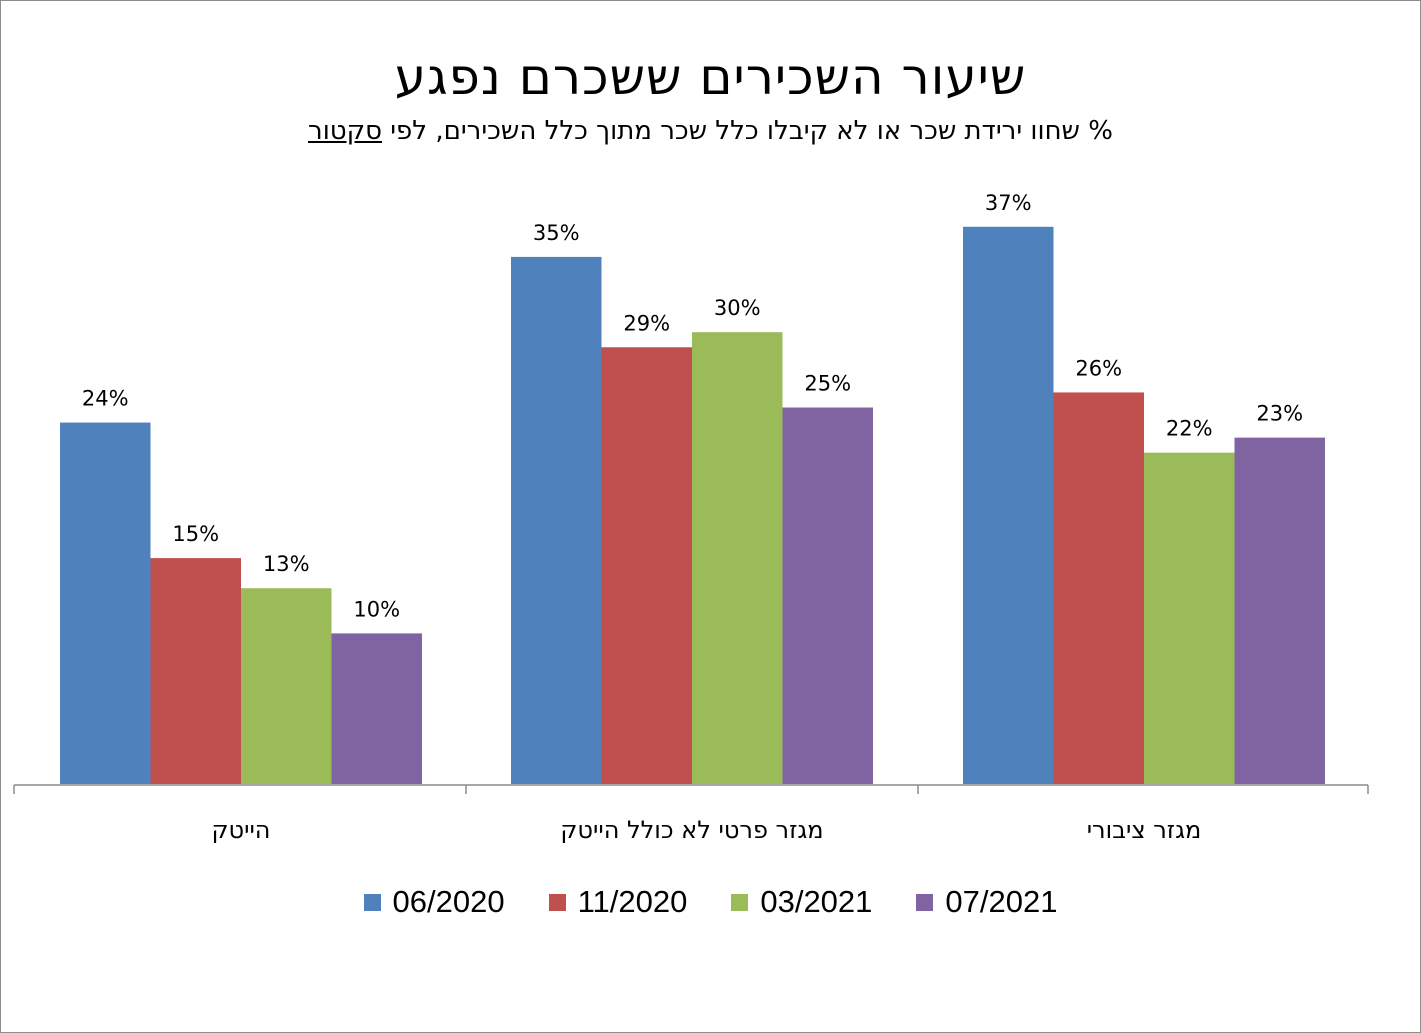 The width and height of the screenshot is (1421, 1033). I want to click on legend-item: 11/2020, so click(618, 902).